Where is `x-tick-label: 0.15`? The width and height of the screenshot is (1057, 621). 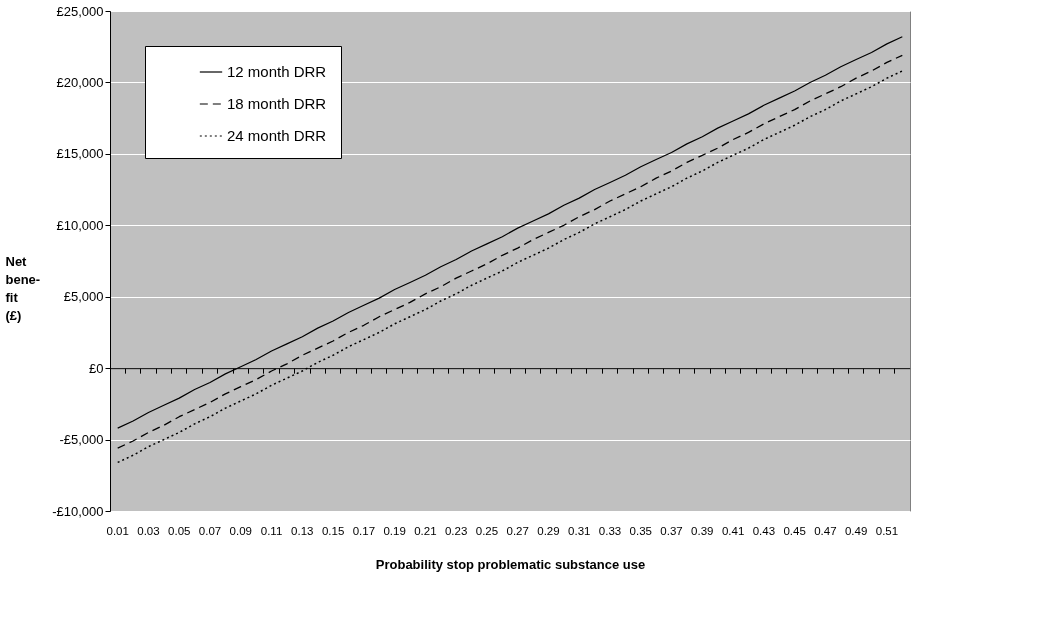 x-tick-label: 0.15 is located at coordinates (333, 530).